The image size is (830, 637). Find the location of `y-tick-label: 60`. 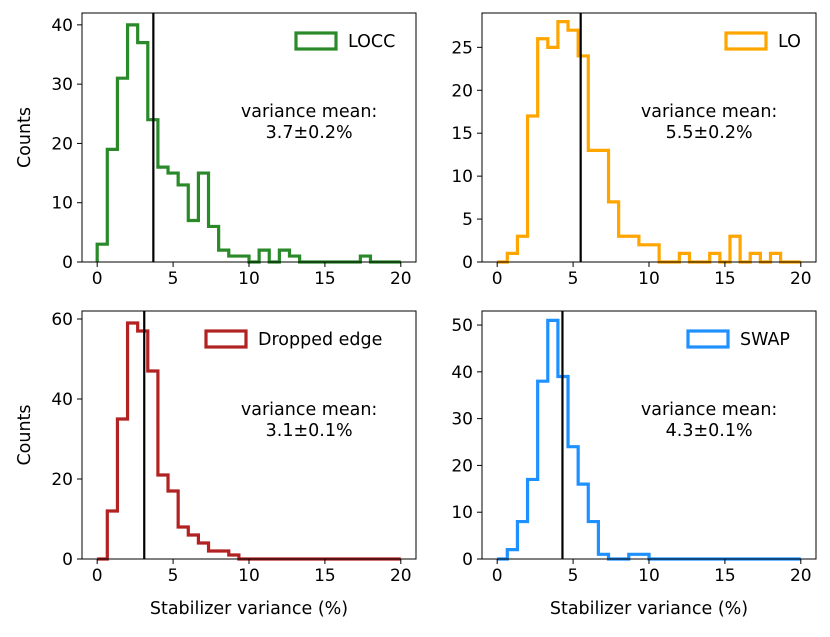

y-tick-label: 60 is located at coordinates (62, 320).